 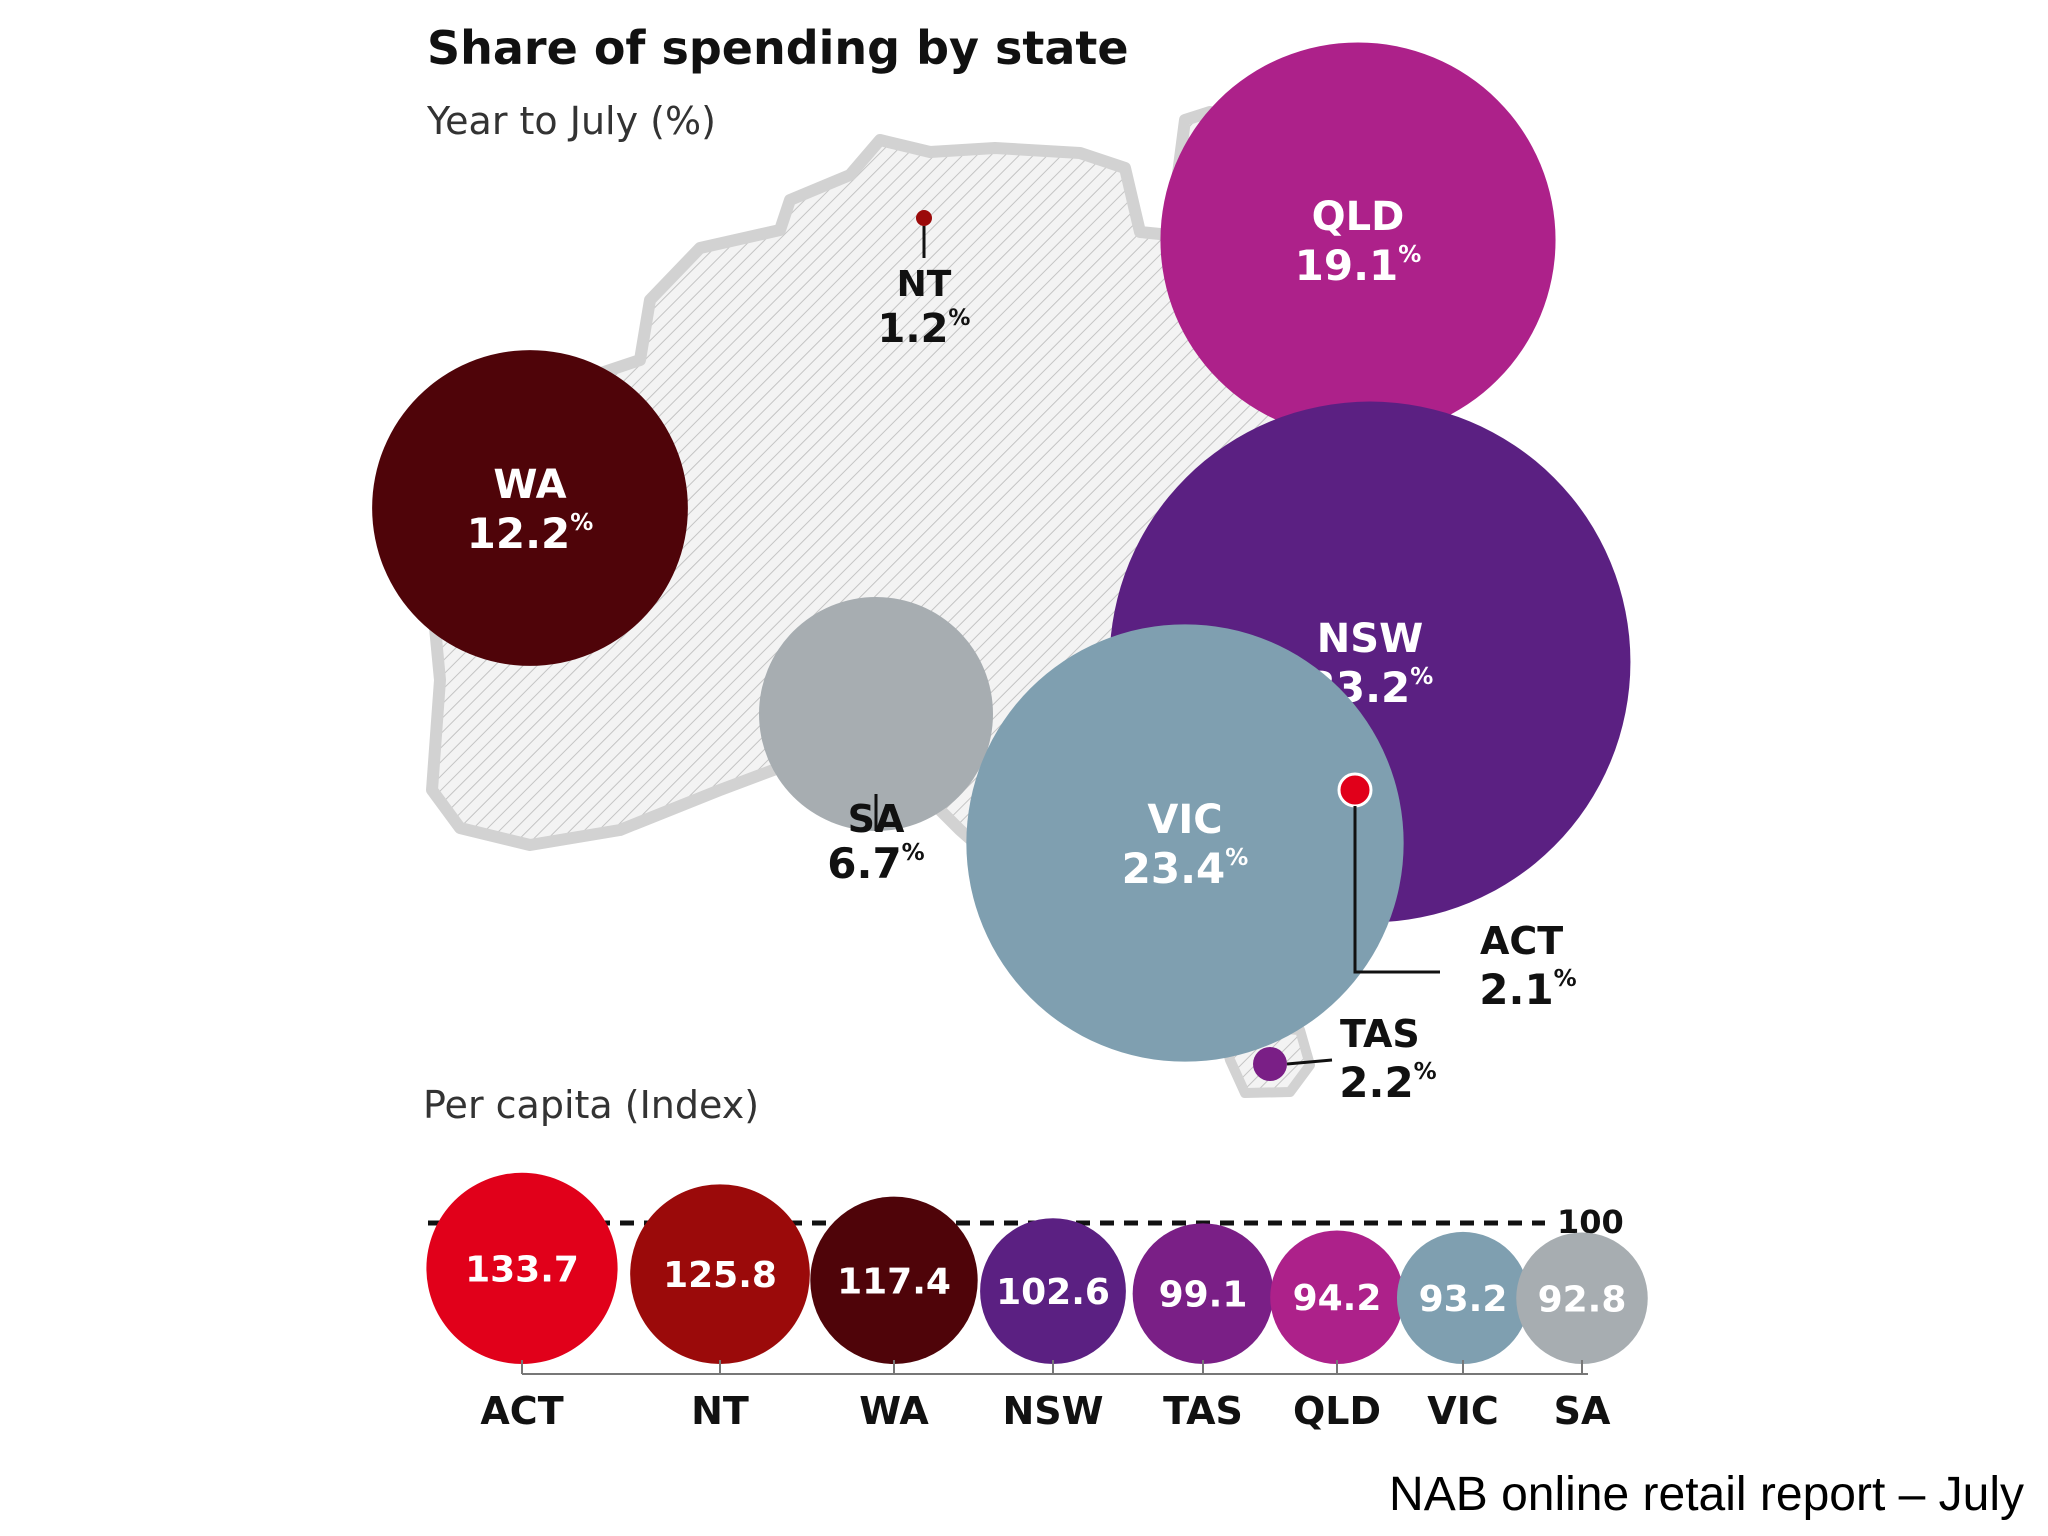 What do you see at coordinates (529, 485) in the screenshot?
I see `label-wa: WA` at bounding box center [529, 485].